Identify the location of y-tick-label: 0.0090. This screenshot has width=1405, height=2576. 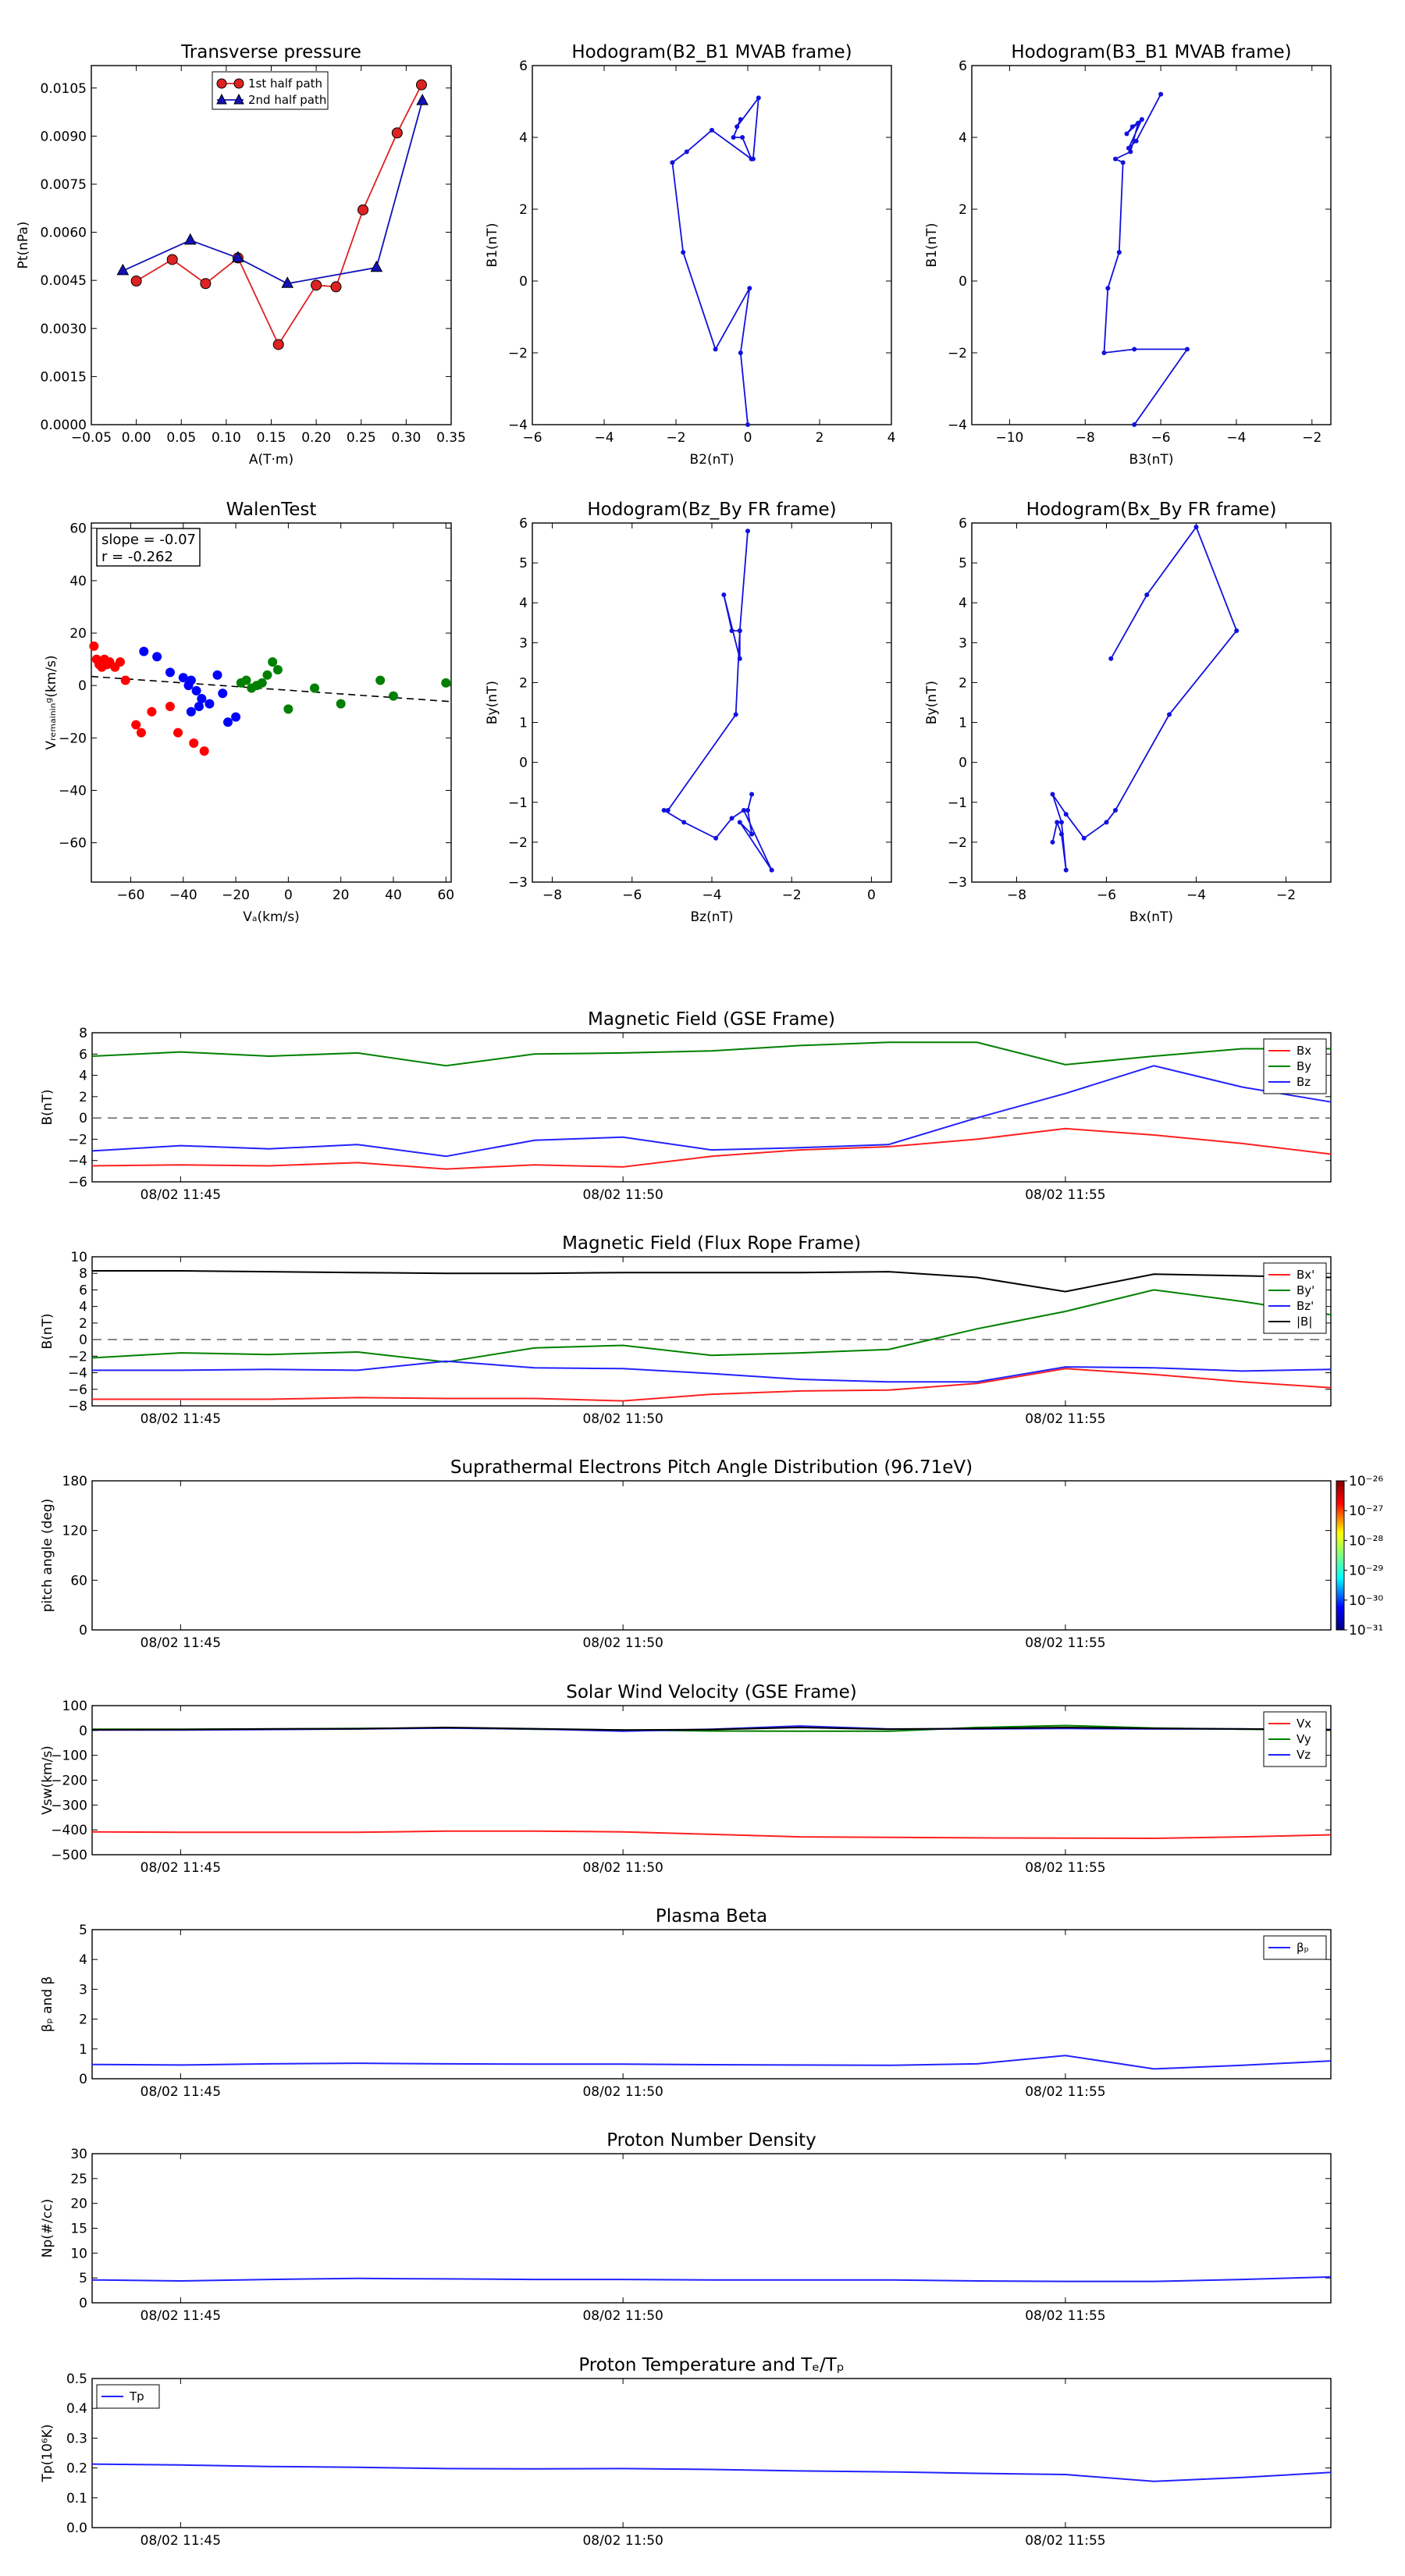
(64, 136).